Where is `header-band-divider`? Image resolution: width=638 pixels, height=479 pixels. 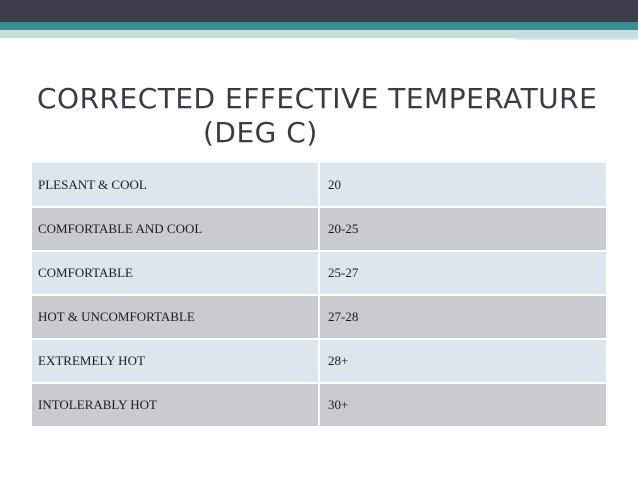
header-band-divider is located at coordinates (319, 44).